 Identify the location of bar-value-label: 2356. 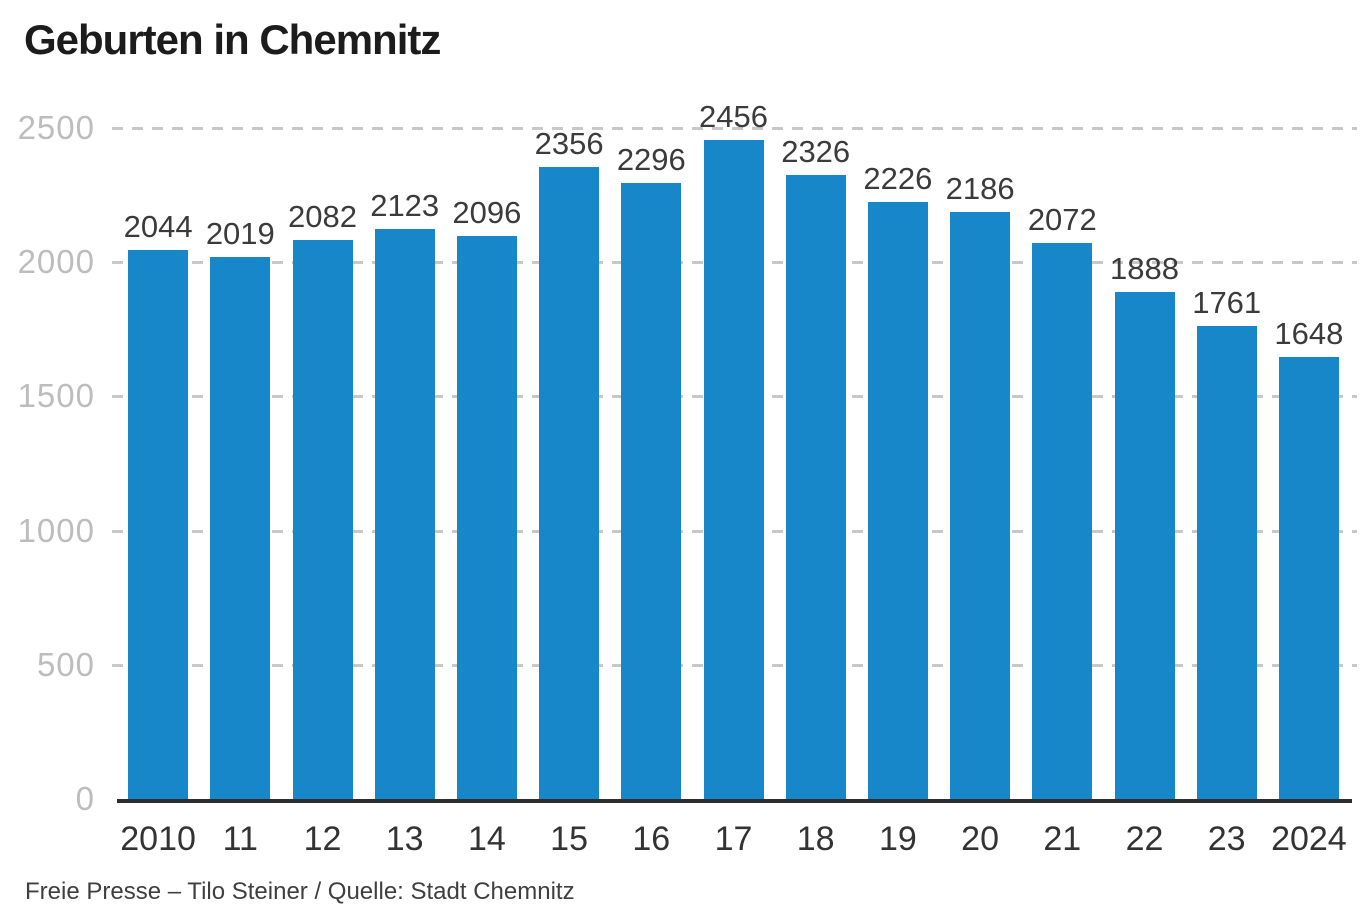
(569, 143).